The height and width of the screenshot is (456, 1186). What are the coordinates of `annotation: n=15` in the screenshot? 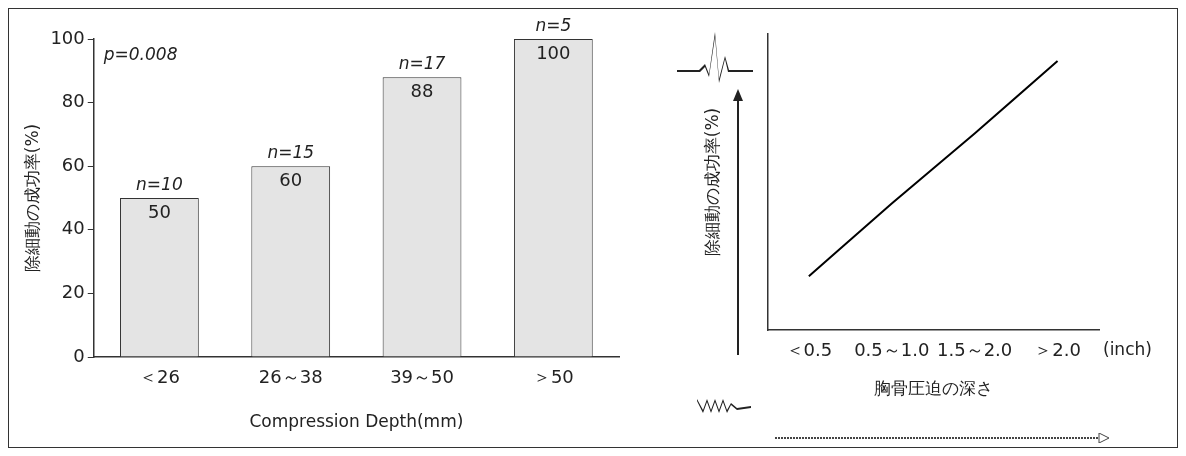 It's located at (291, 152).